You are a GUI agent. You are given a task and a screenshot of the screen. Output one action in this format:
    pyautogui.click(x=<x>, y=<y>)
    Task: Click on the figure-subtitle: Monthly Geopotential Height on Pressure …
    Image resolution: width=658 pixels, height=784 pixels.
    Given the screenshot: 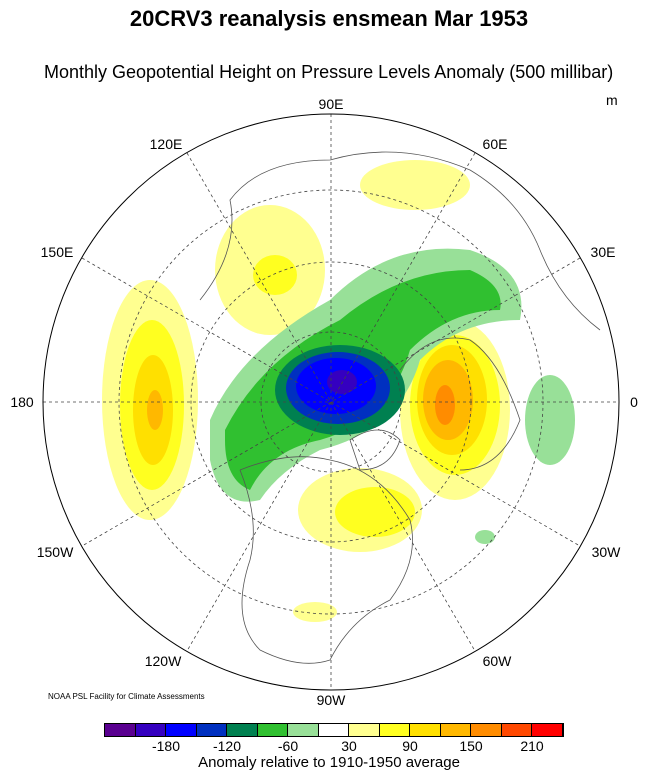 What is the action you would take?
    pyautogui.click(x=329, y=72)
    